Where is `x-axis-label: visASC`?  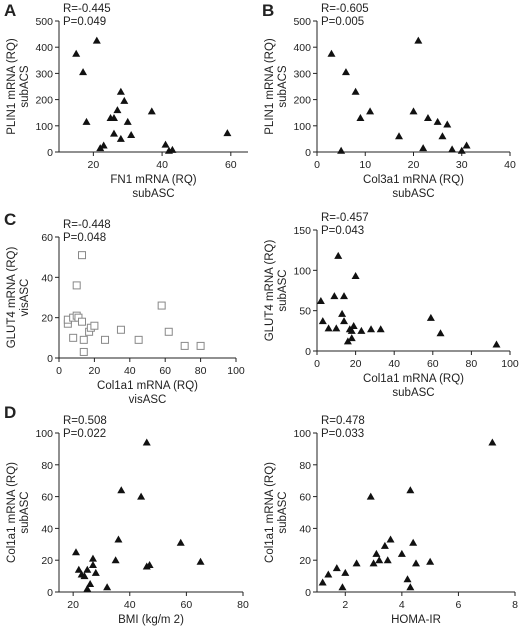
x-axis-label: visASC is located at coordinates (148, 400).